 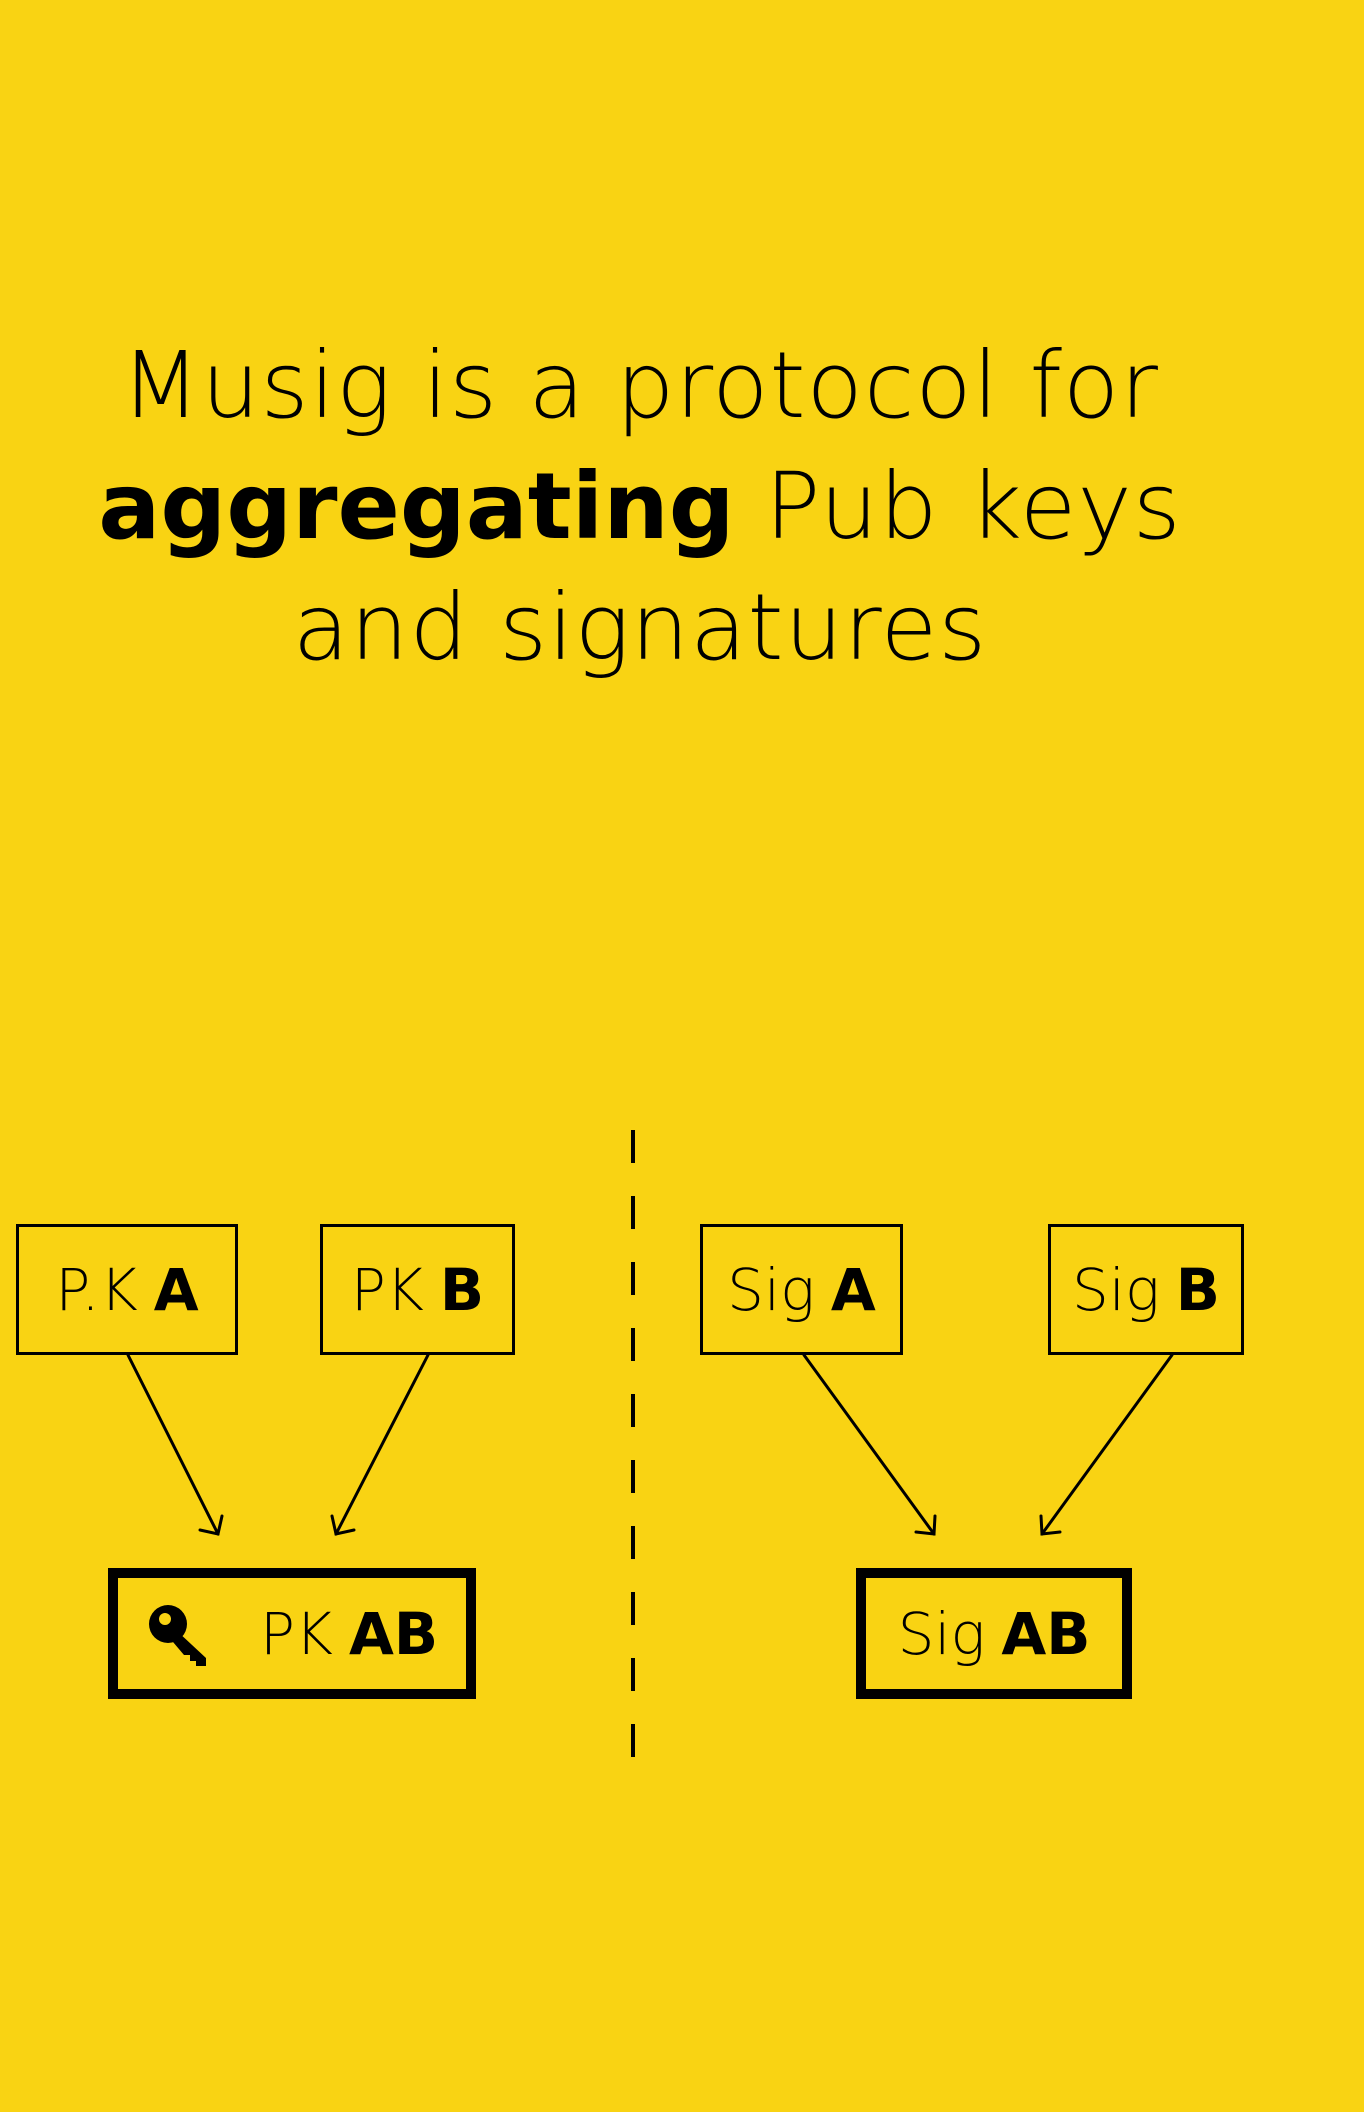 What do you see at coordinates (393, 1633) in the screenshot?
I see `pk-ab-letters: AB` at bounding box center [393, 1633].